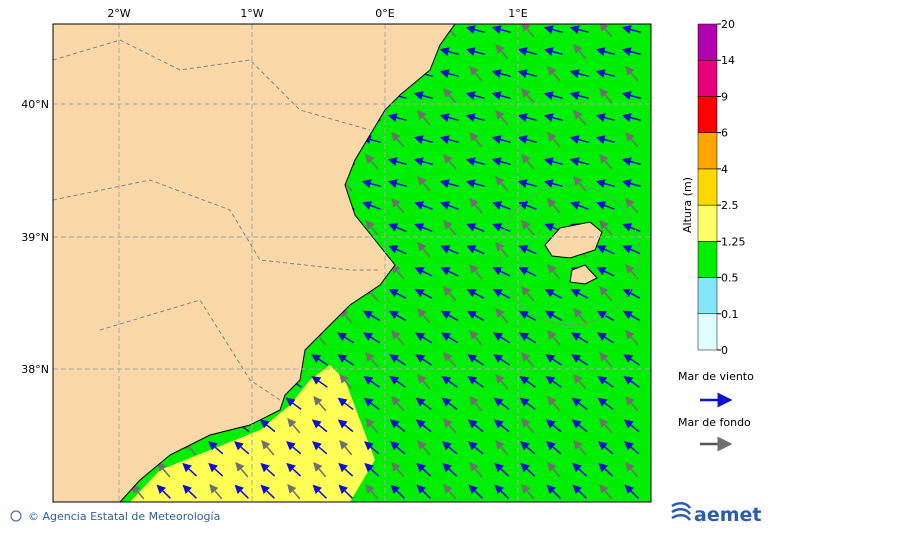  I want to click on lat-label: 38°N, so click(35, 369).